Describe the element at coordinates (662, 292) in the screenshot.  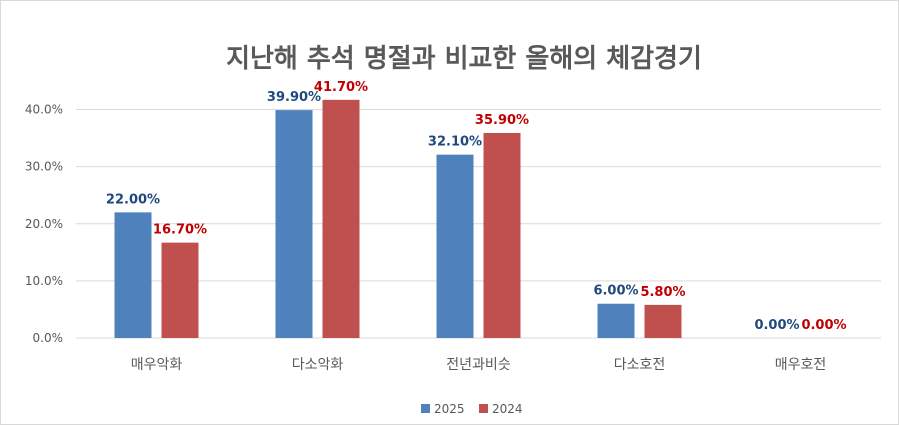
I see `data-label-2024: 5.80%` at that location.